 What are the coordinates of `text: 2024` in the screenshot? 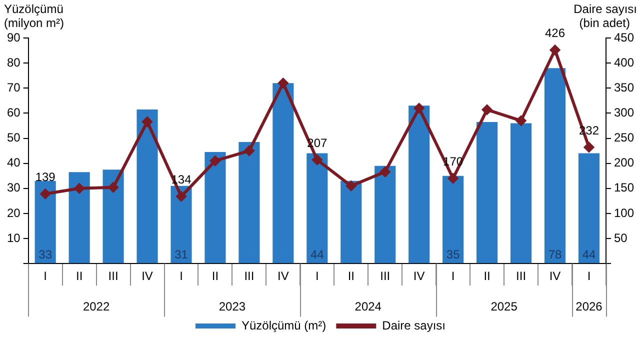 It's located at (368, 307).